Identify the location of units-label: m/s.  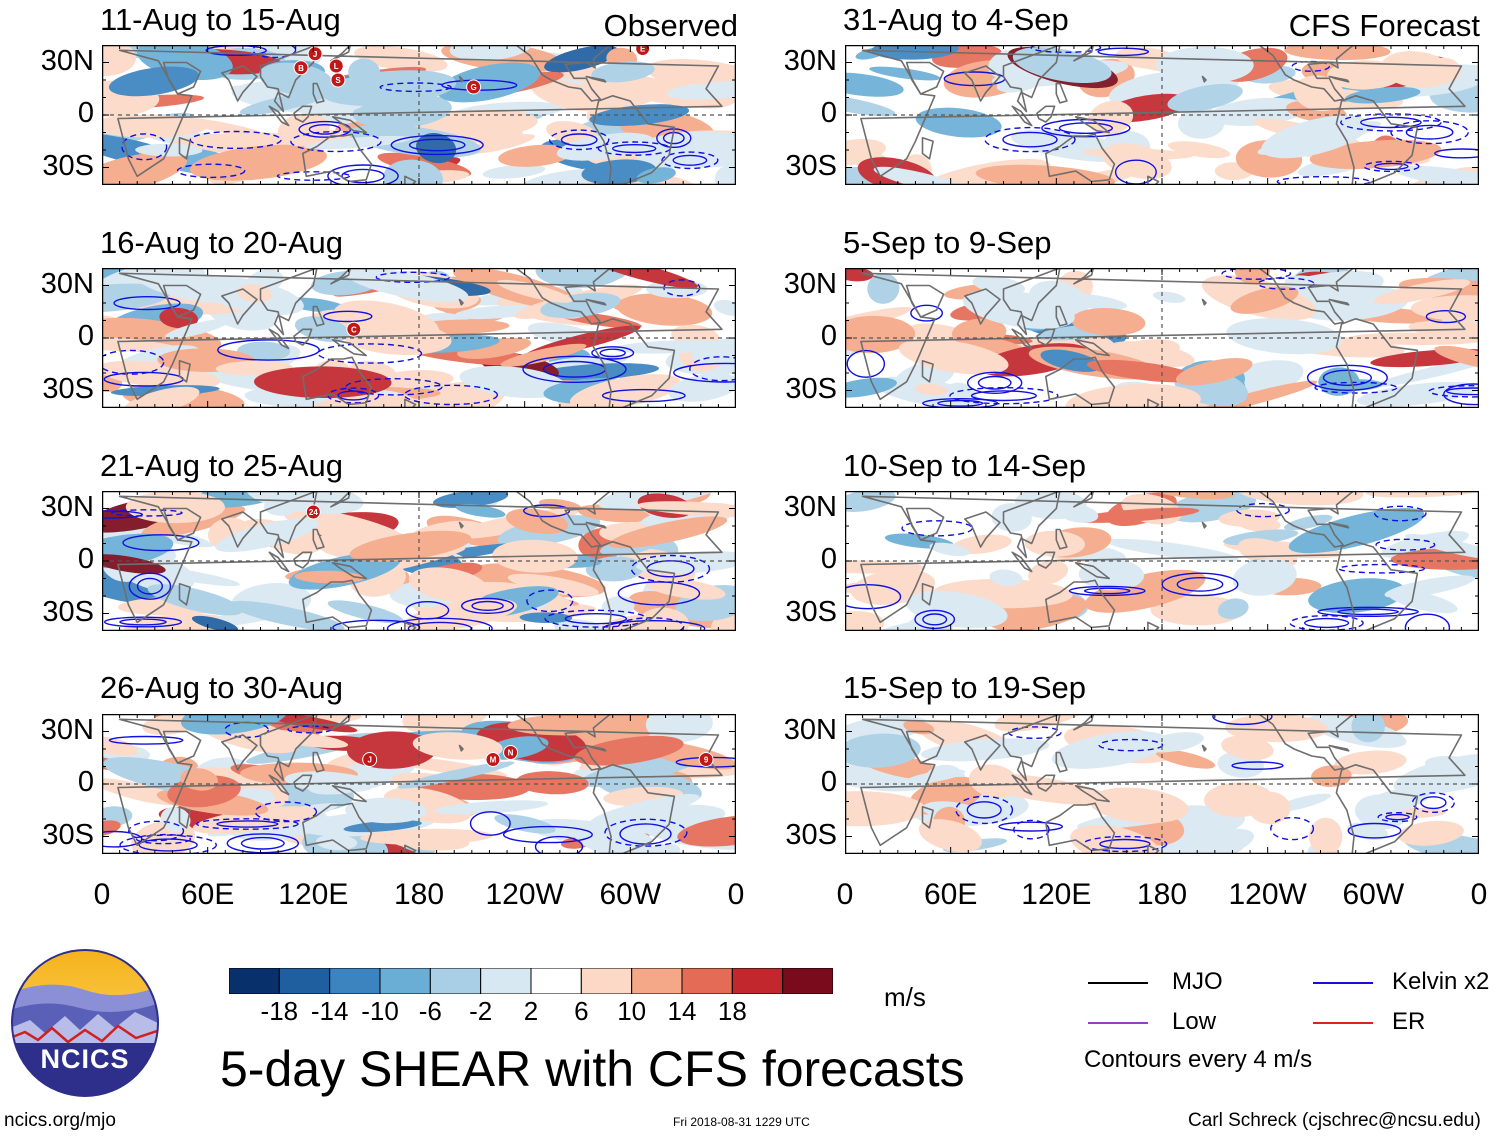
(905, 997).